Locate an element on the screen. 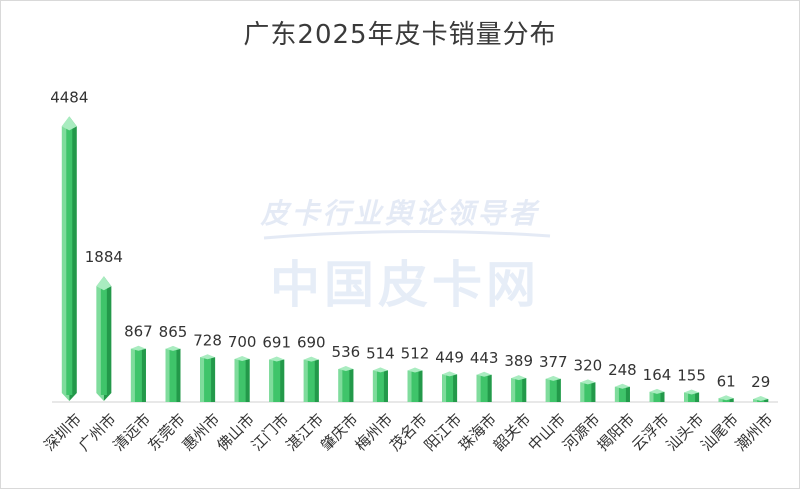  category-tick-label: 中山市 is located at coordinates (546, 432).